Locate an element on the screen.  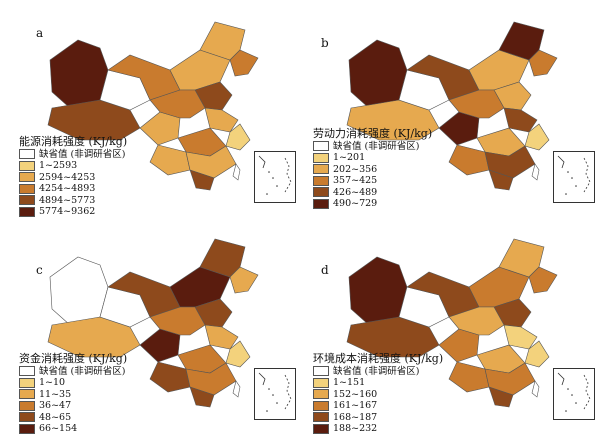
china-map-d is located at coordinates (452, 323).